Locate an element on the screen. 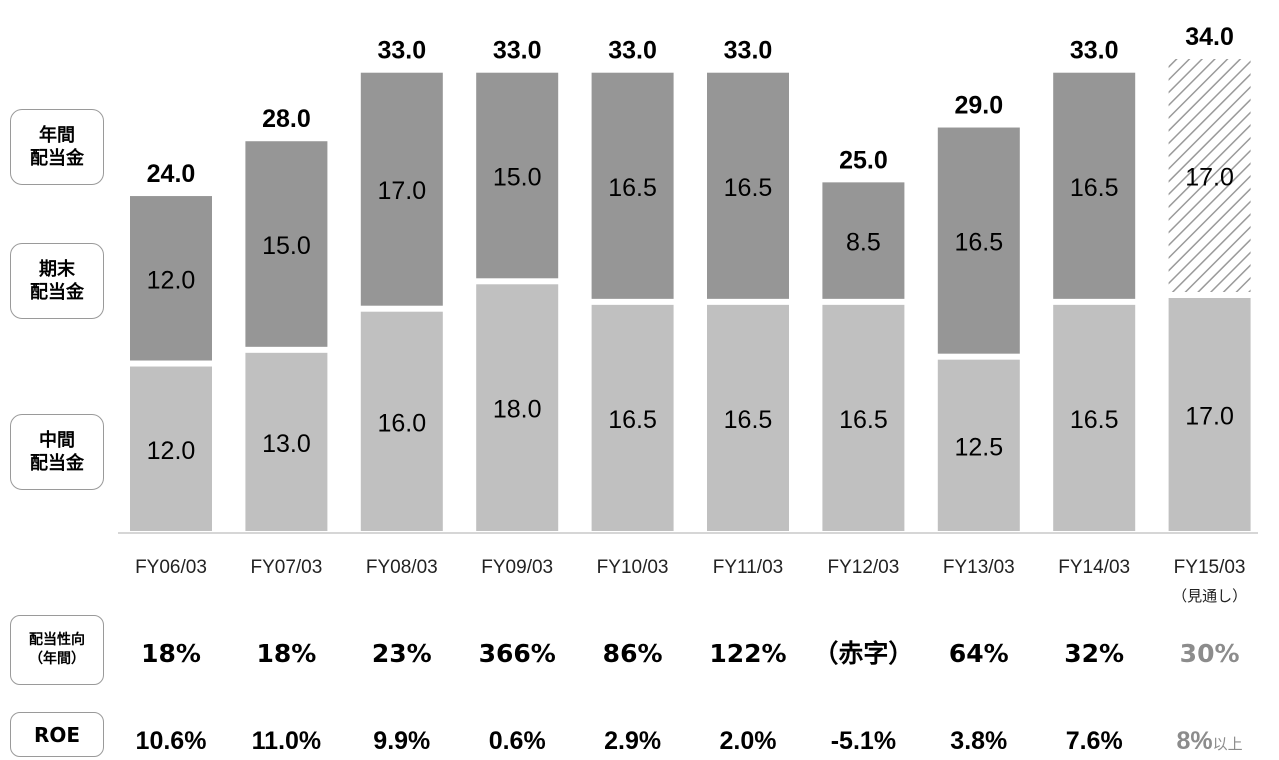 The height and width of the screenshot is (760, 1279). legend-annual-dividend: 年間 配当金 is located at coordinates (57, 147).